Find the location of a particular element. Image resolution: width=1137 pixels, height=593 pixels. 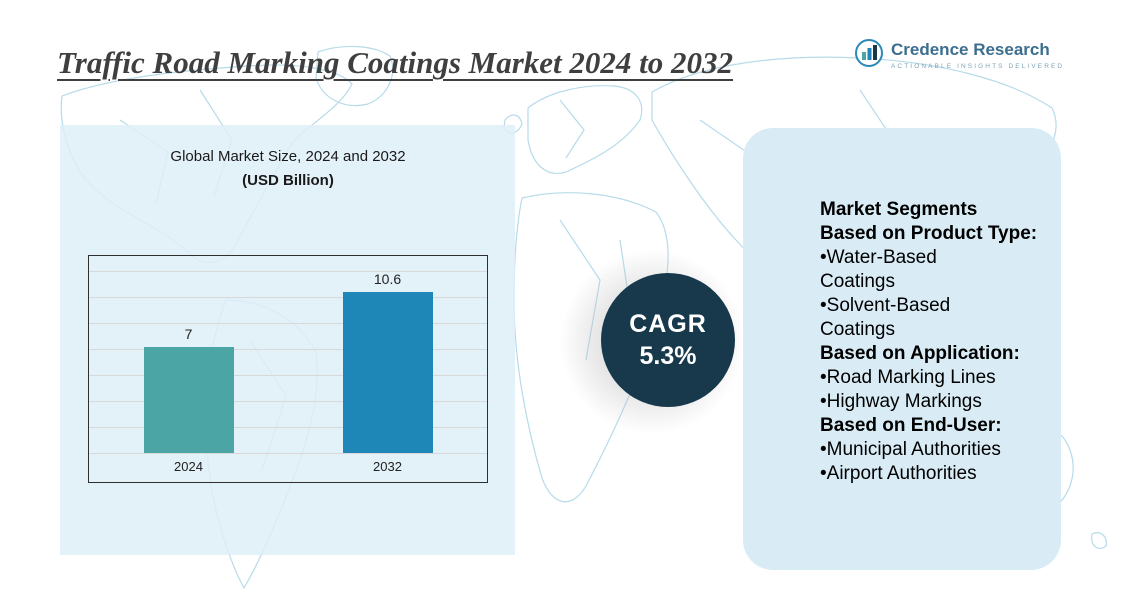

chart-subtitle: (USD Billion) is located at coordinates (288, 180).